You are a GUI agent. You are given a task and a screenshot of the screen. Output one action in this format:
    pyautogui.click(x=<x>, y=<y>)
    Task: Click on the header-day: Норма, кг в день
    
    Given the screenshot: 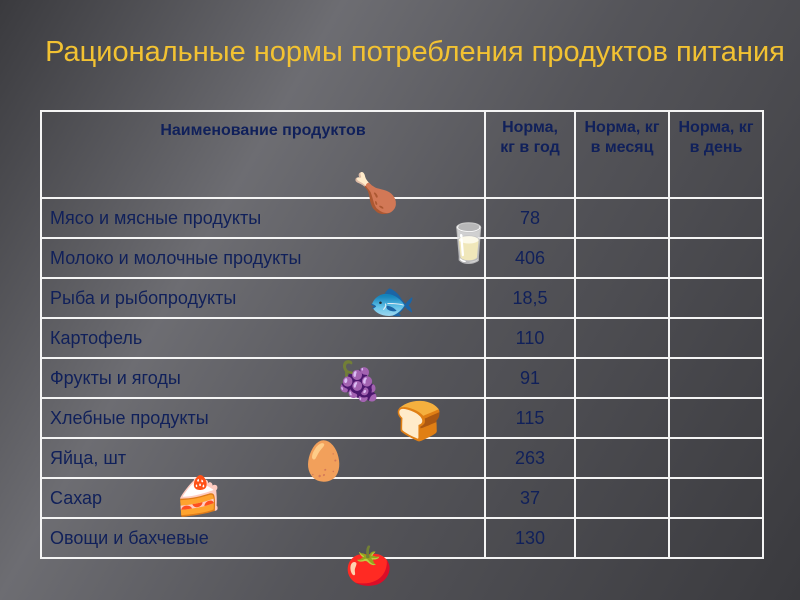 What is the action you would take?
    pyautogui.click(x=716, y=154)
    